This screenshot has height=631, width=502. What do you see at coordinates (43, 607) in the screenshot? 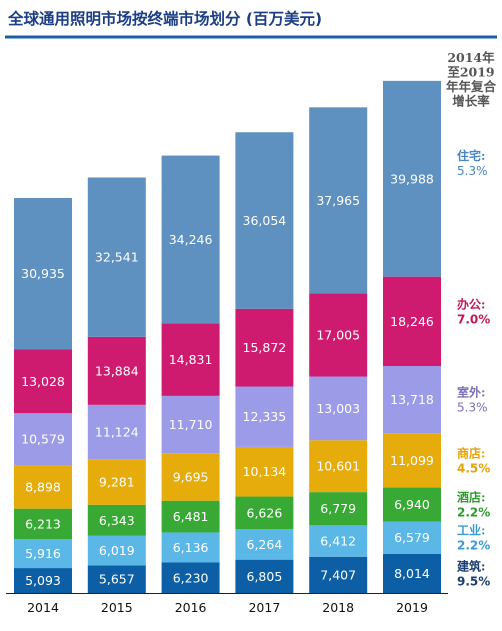
I see `x-tick-label-2014: 2014` at bounding box center [43, 607].